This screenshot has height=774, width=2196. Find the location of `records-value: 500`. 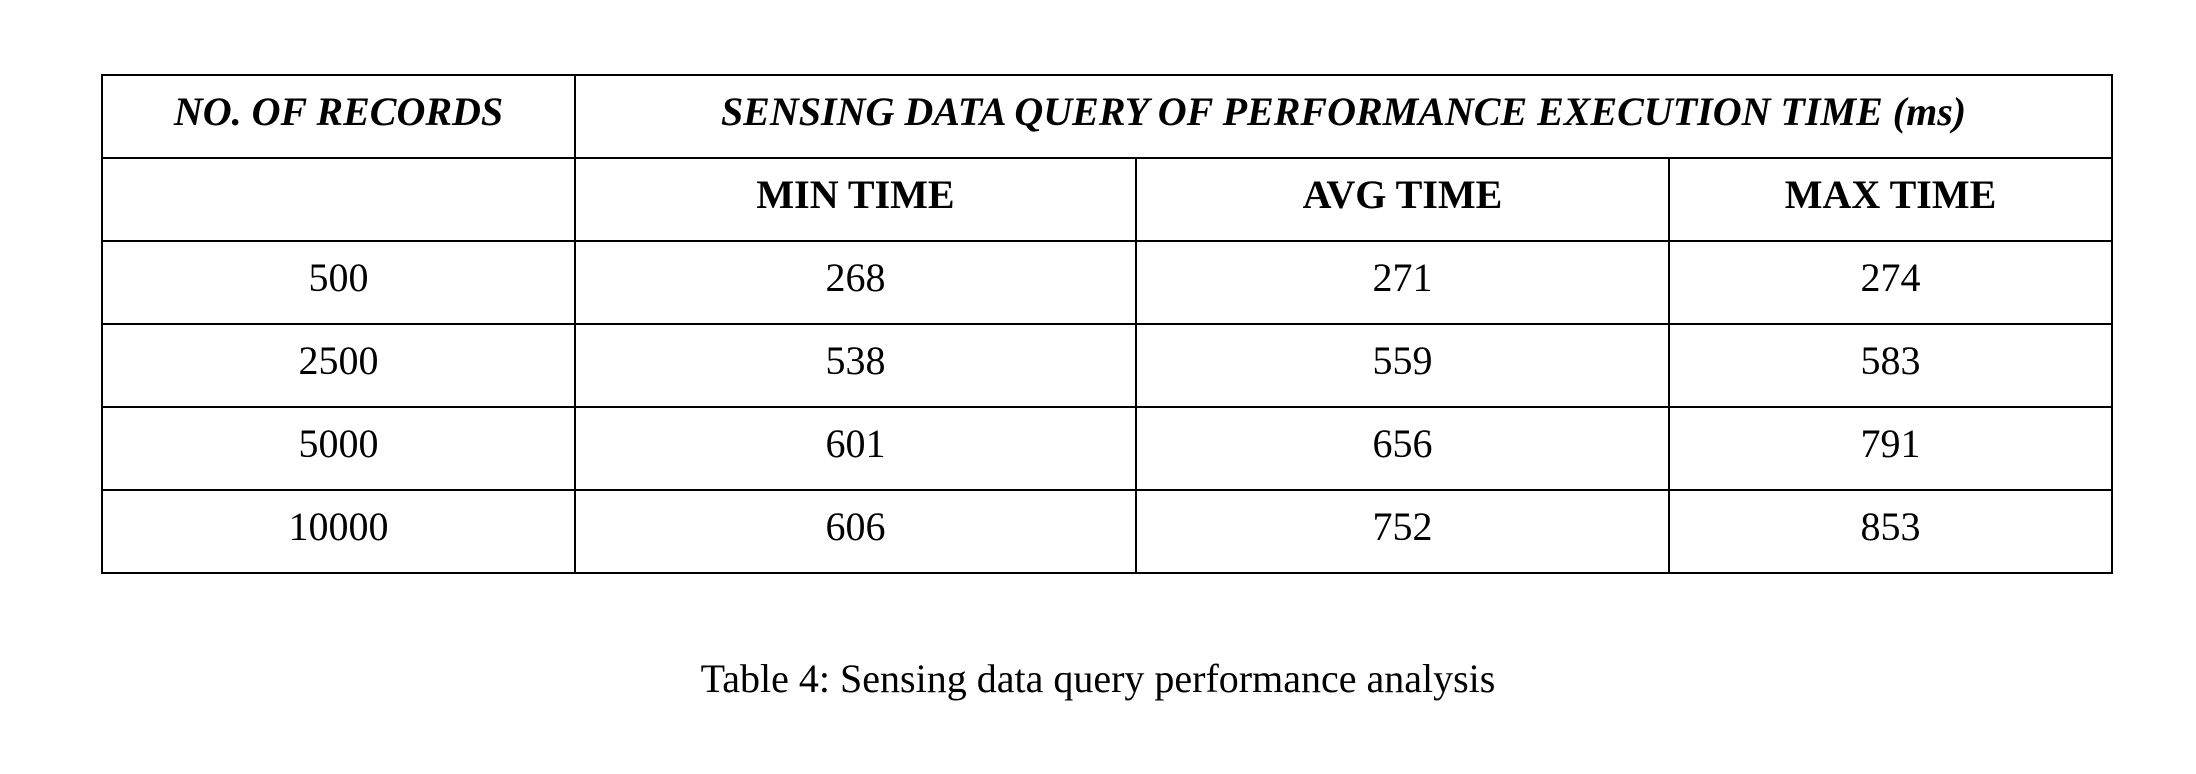

records-value: 500 is located at coordinates (338, 277).